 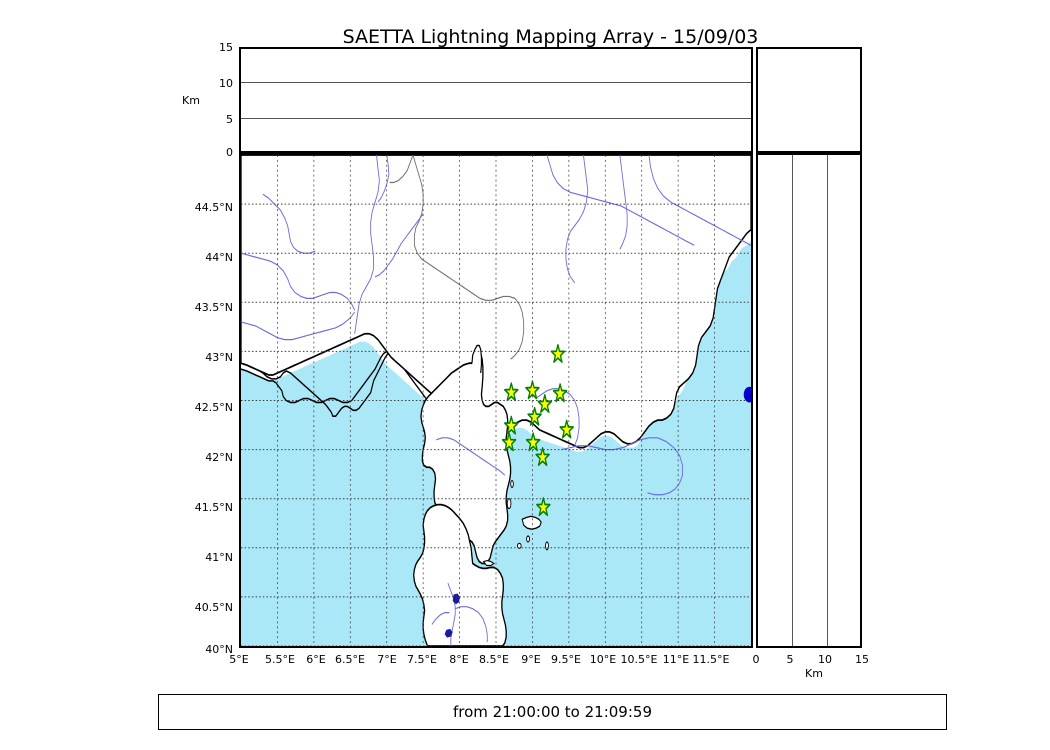 What do you see at coordinates (316, 659) in the screenshot?
I see `lon-tick-6: 6°E` at bounding box center [316, 659].